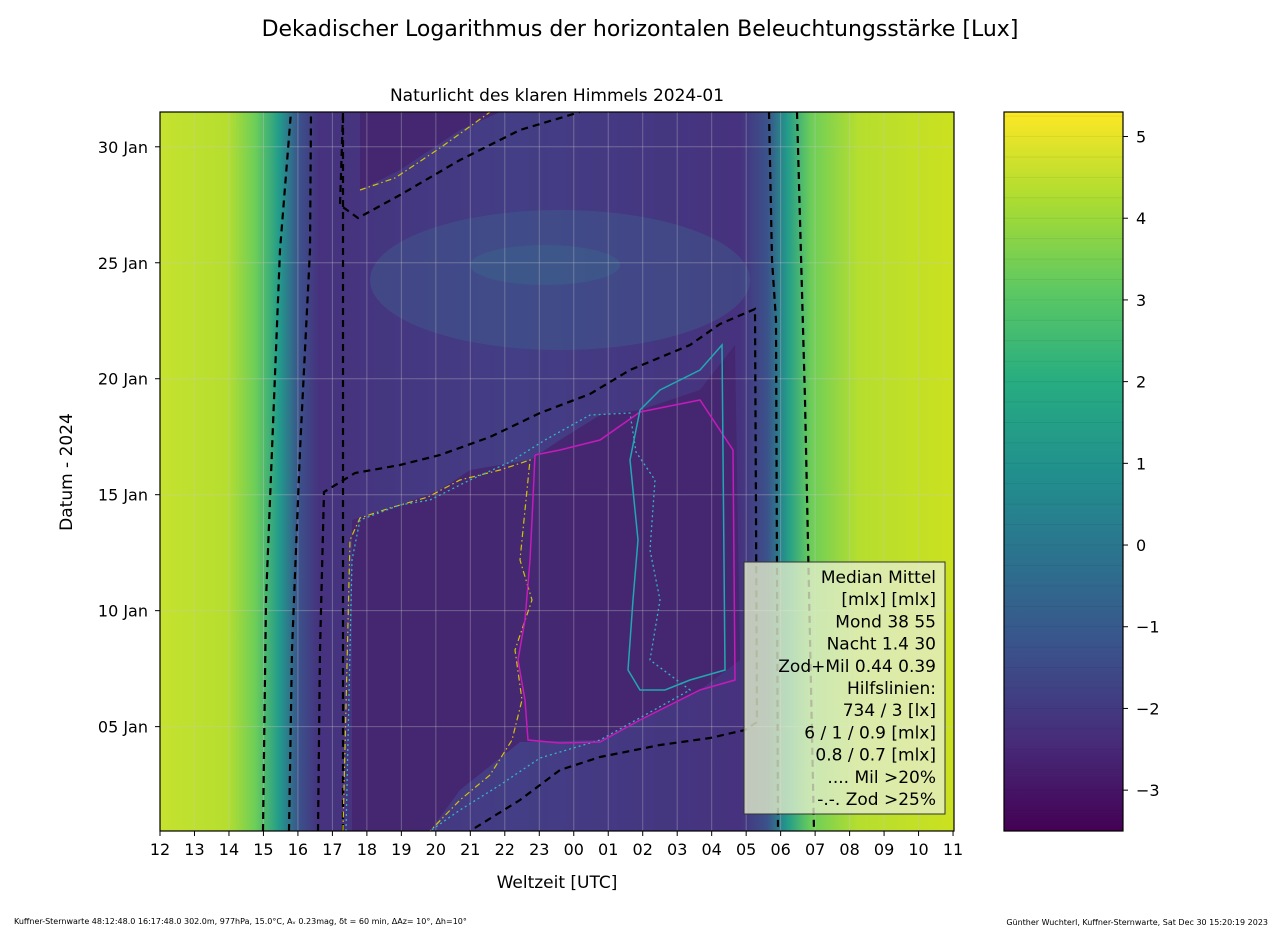 The width and height of the screenshot is (1280, 935). I want to click on colorbar-gradient, so click(1063, 471).